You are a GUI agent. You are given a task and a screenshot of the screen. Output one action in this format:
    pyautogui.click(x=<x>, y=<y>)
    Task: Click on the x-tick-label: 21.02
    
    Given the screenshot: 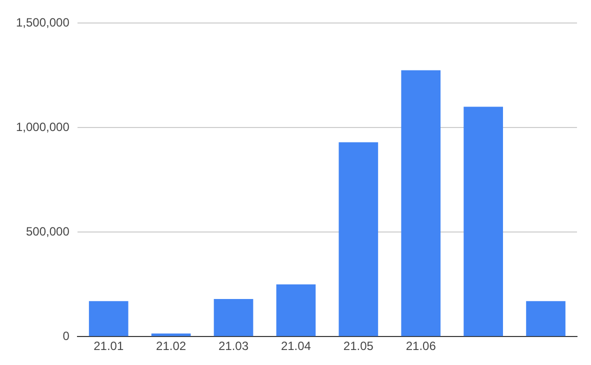 What is the action you would take?
    pyautogui.click(x=171, y=346)
    